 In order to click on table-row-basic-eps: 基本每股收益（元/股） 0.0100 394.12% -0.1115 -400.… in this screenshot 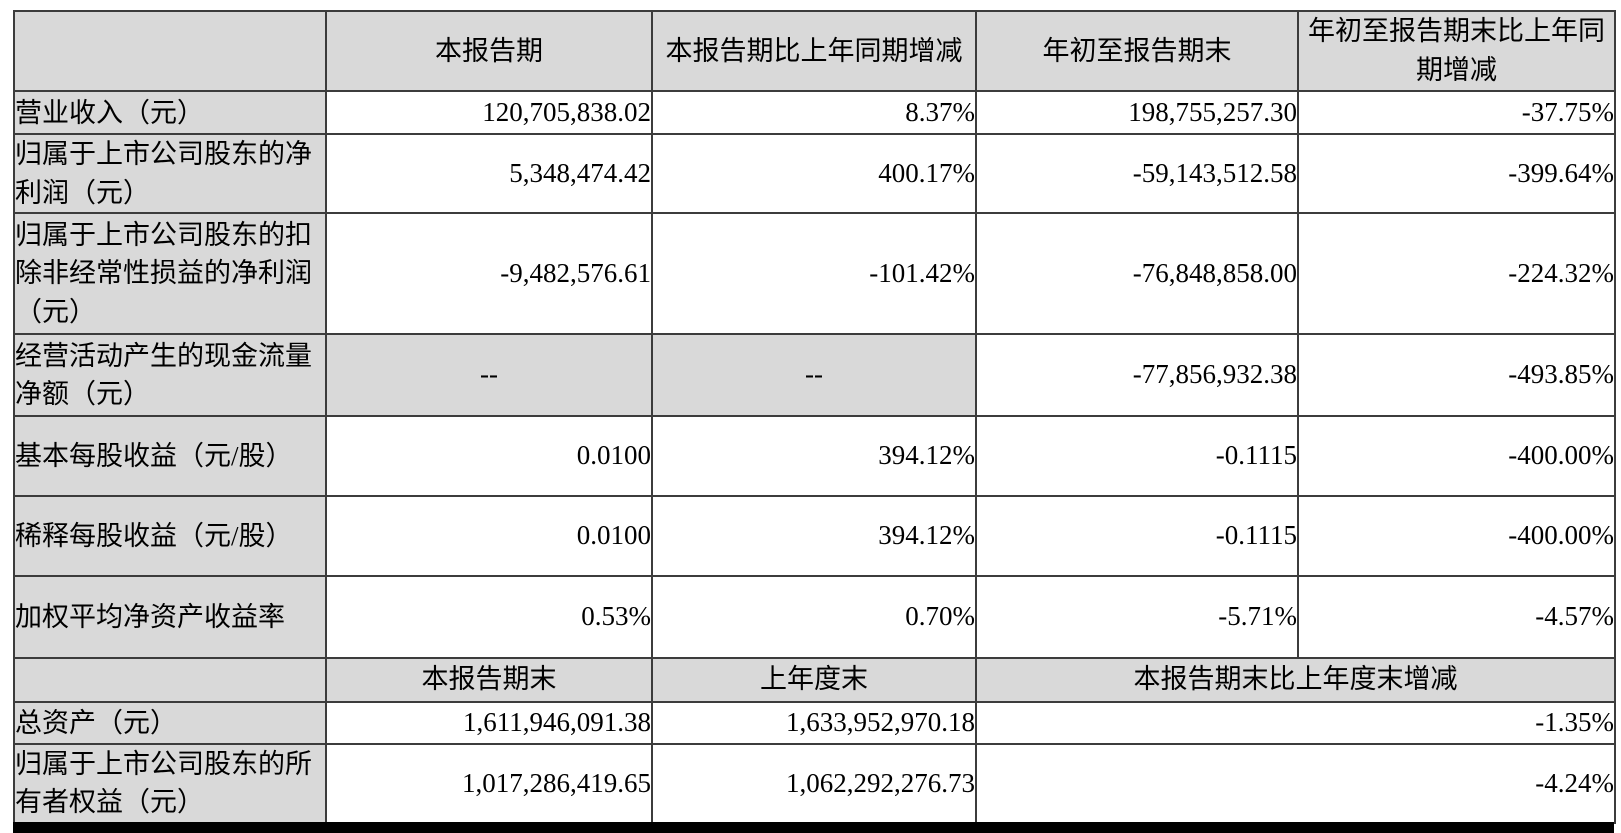, I will do `click(814, 455)`.